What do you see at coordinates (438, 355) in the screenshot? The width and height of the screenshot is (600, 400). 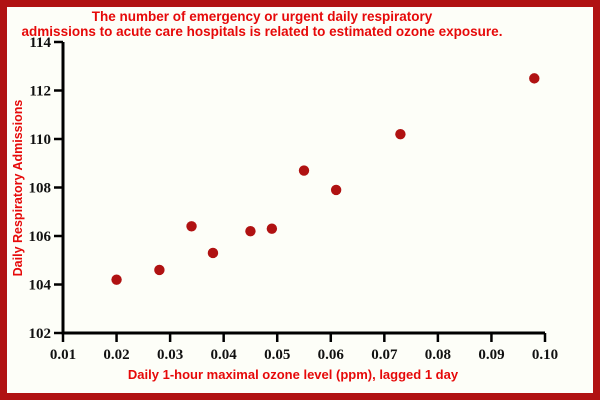 I see `x-tick-label: 0.08` at bounding box center [438, 355].